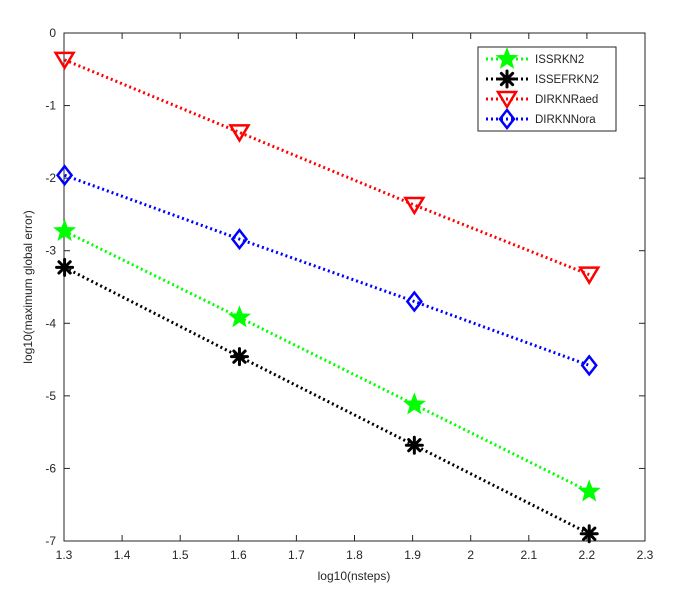  I want to click on y-tick-label: -4, so click(50, 323).